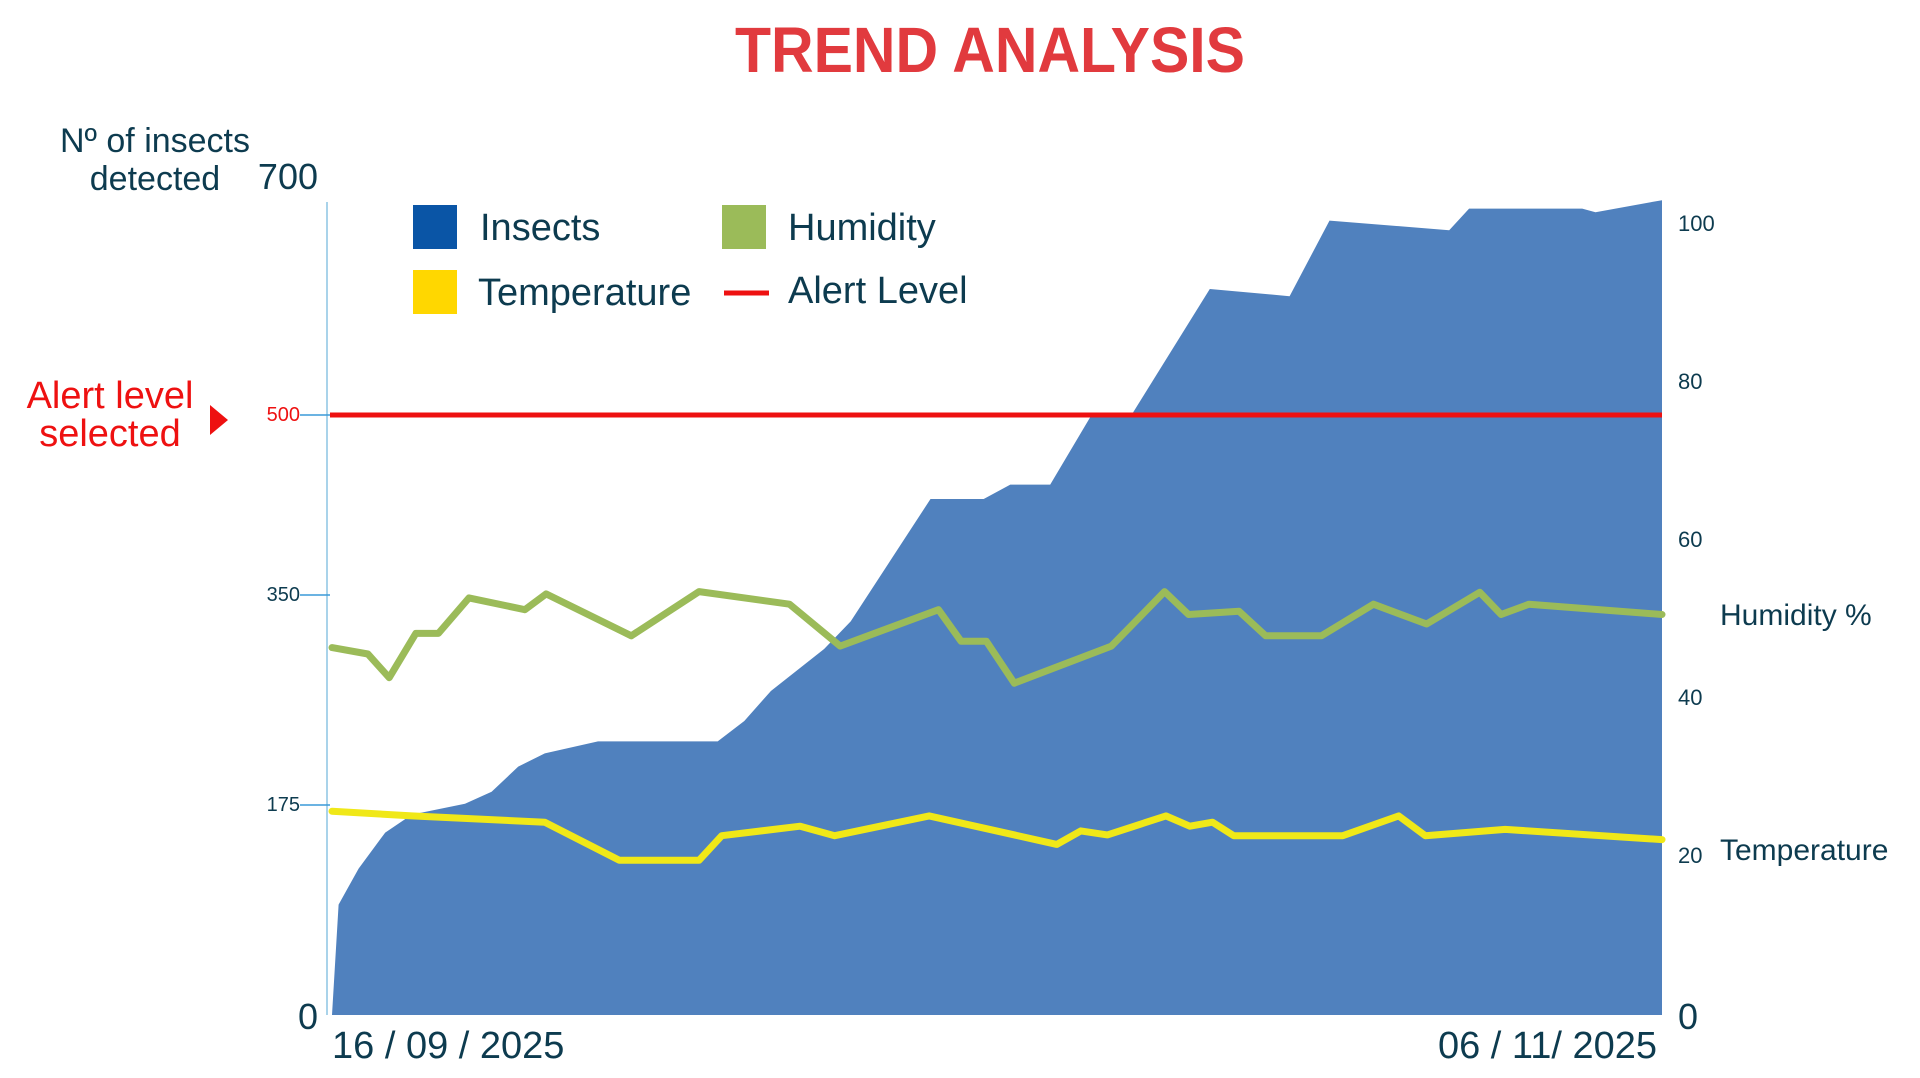 The height and width of the screenshot is (1078, 1920). I want to click on y-left-tick-label: 700, so click(288, 176).